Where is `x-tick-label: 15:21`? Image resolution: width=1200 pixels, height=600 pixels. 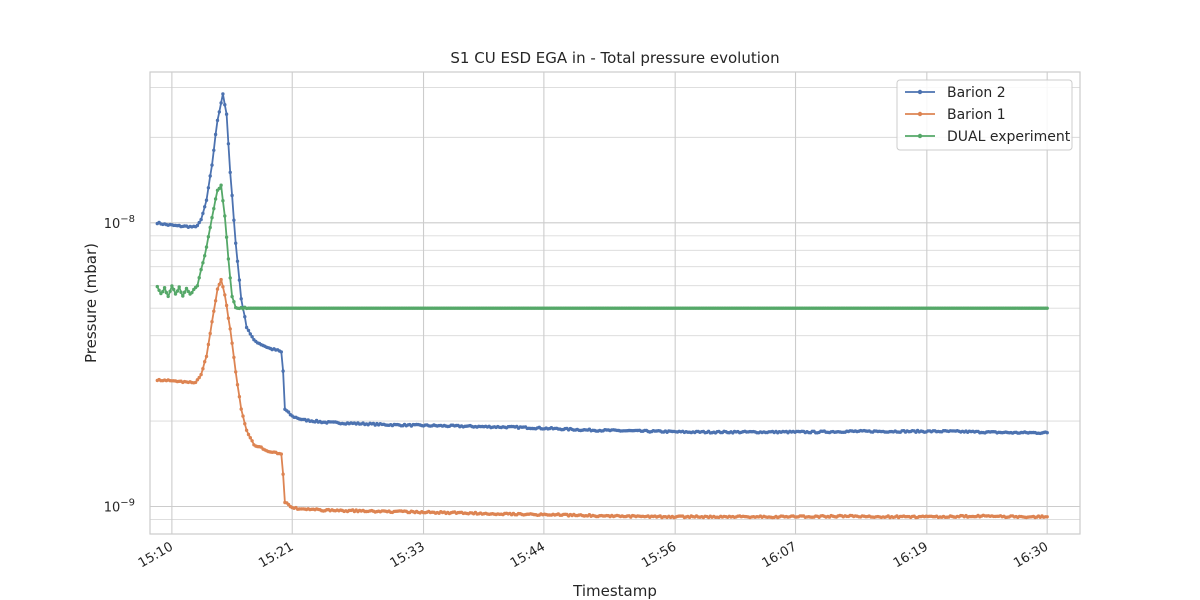 x-tick-label: 15:21 is located at coordinates (276, 555).